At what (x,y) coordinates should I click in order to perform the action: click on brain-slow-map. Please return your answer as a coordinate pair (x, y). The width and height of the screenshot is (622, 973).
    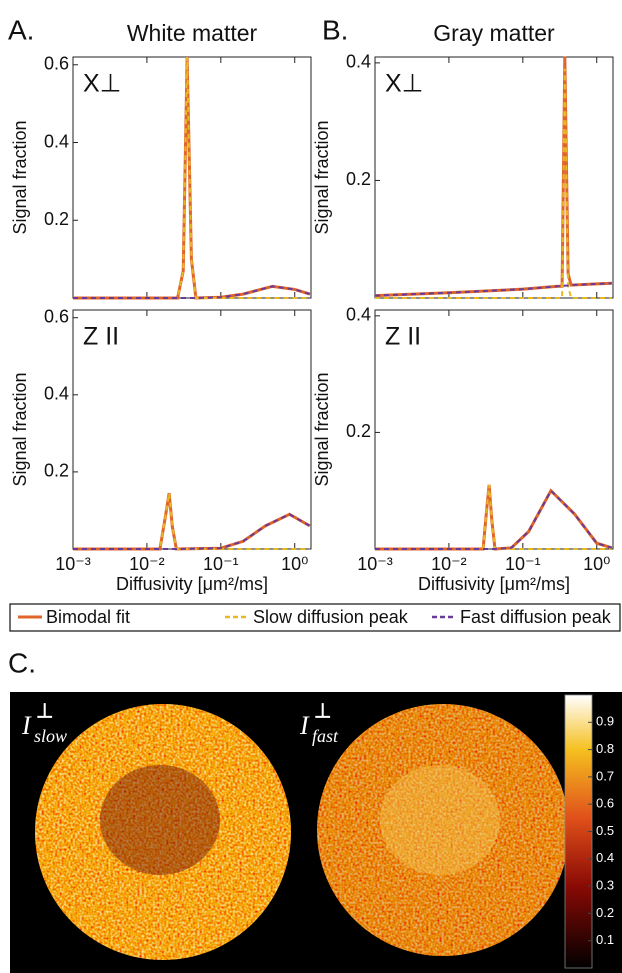
    Looking at the image, I should click on (163, 832).